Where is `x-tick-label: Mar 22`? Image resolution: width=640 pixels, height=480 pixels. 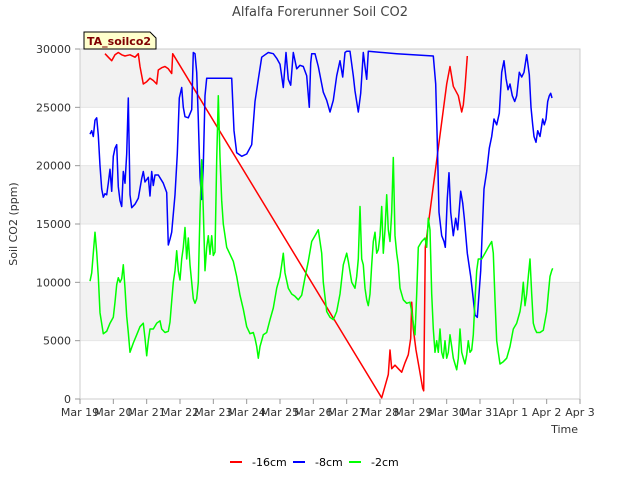 x-tick-label: Mar 22 is located at coordinates (180, 412).